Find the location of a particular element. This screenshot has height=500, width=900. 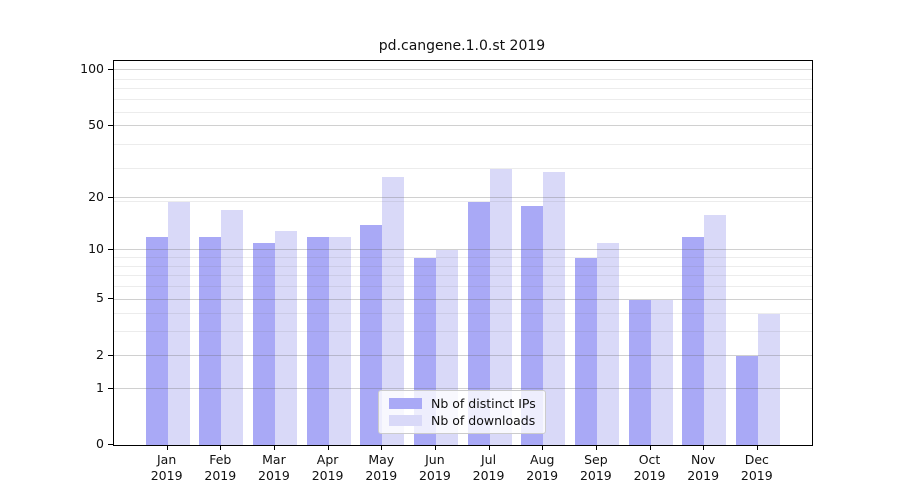

bar-downloads-mar is located at coordinates (285, 337).